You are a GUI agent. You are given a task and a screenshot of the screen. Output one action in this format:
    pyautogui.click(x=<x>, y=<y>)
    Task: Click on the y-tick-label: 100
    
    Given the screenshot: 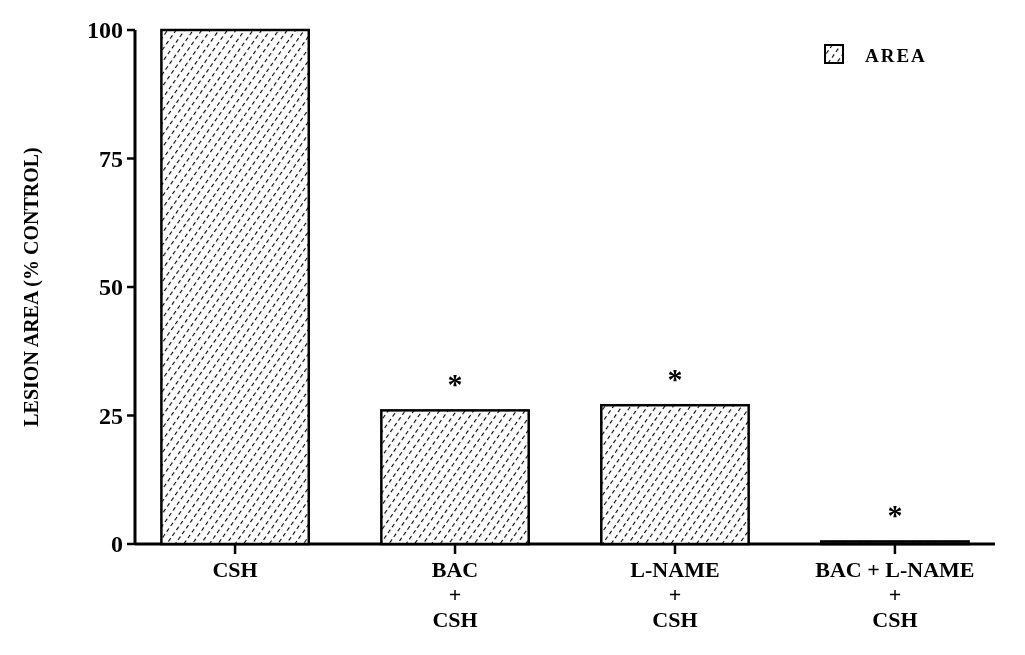 What is the action you would take?
    pyautogui.click(x=105, y=30)
    